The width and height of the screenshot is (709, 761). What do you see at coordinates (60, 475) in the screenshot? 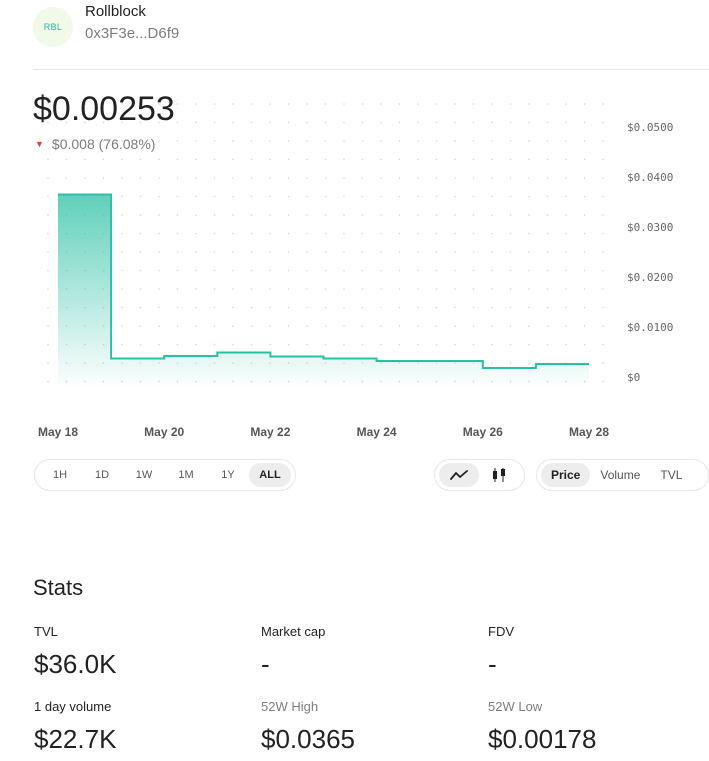
I see `range-button-1h: 1H` at bounding box center [60, 475].